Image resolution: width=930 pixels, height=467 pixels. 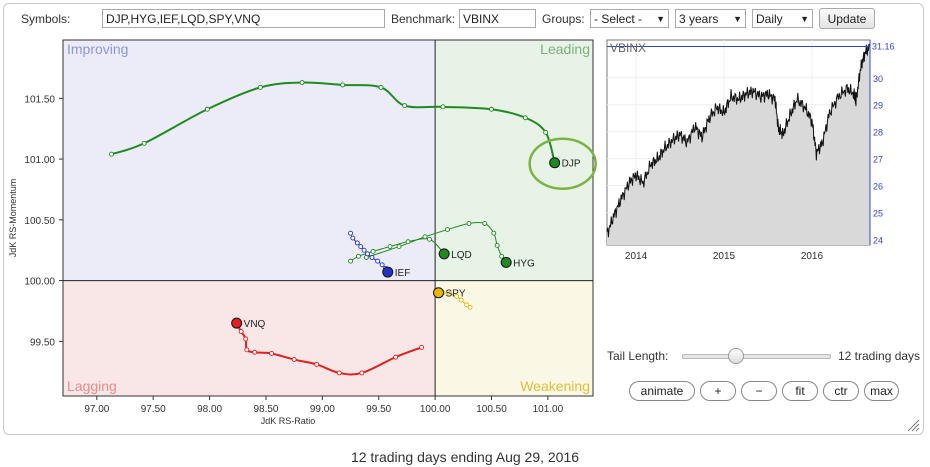 What do you see at coordinates (881, 391) in the screenshot?
I see `max-button: max` at bounding box center [881, 391].